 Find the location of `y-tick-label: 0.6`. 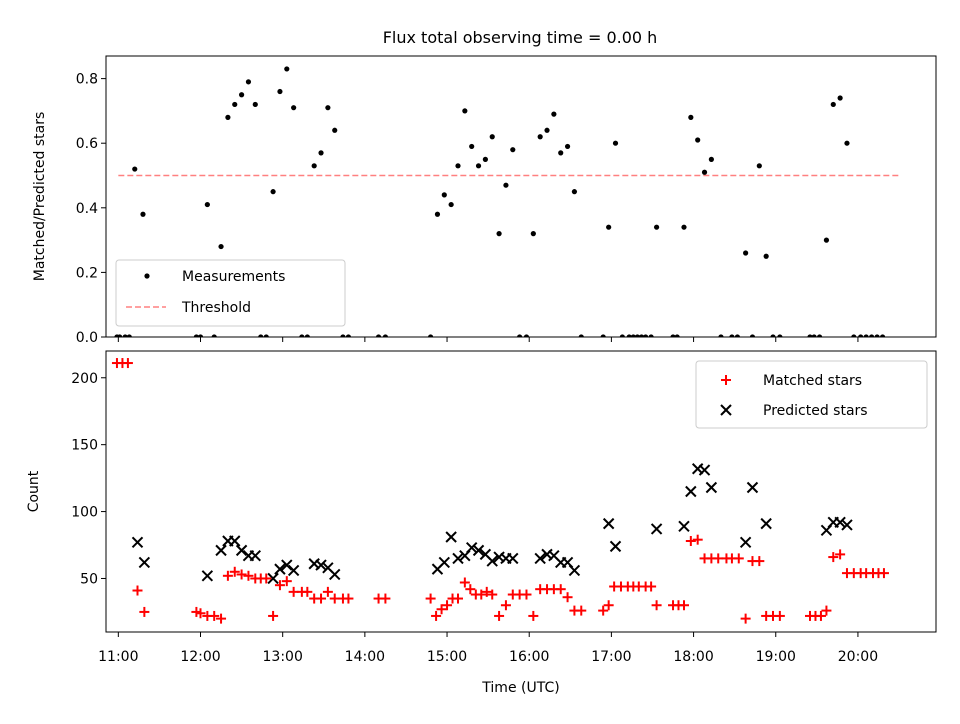

y-tick-label: 0.6 is located at coordinates (87, 144).